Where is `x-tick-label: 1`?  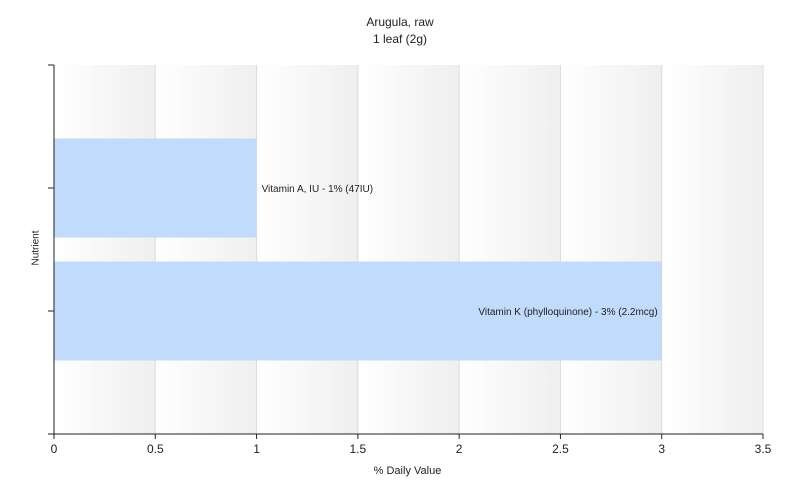
x-tick-label: 1 is located at coordinates (256, 449).